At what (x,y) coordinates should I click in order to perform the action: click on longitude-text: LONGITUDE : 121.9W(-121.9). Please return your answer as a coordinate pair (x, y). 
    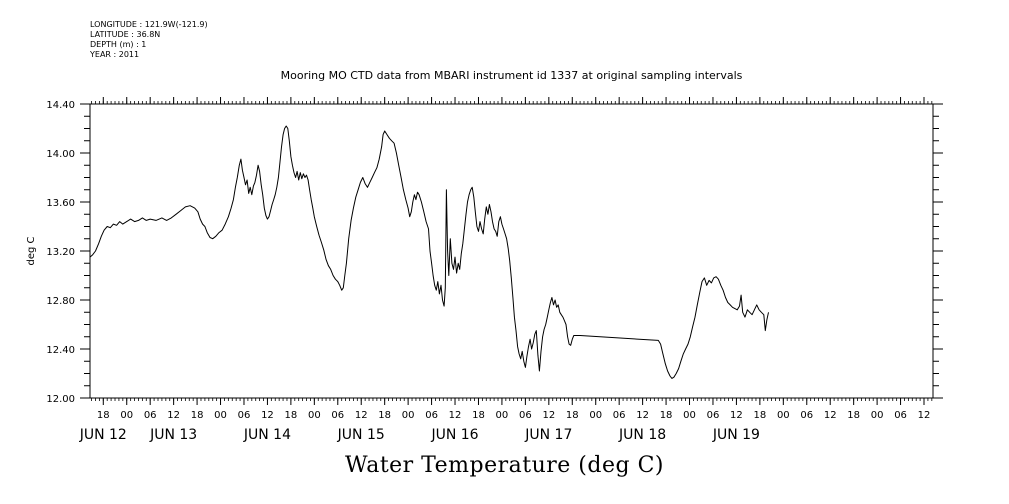
    Looking at the image, I should click on (149, 24).